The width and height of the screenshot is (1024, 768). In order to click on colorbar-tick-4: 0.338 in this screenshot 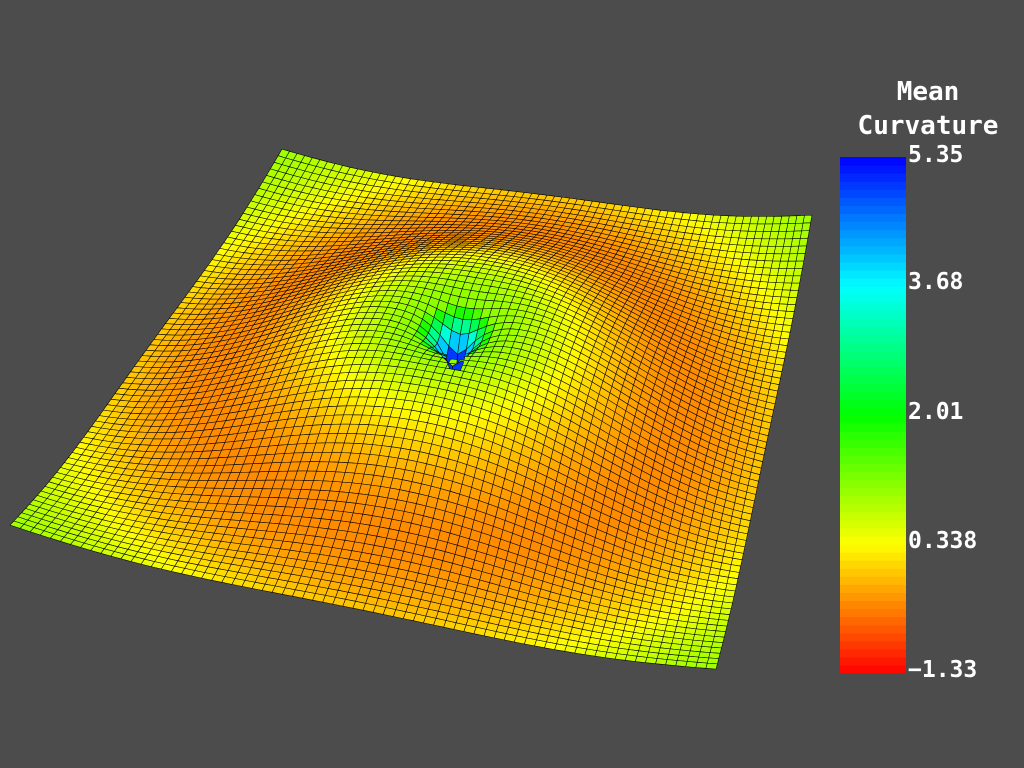, I will do `click(943, 541)`.